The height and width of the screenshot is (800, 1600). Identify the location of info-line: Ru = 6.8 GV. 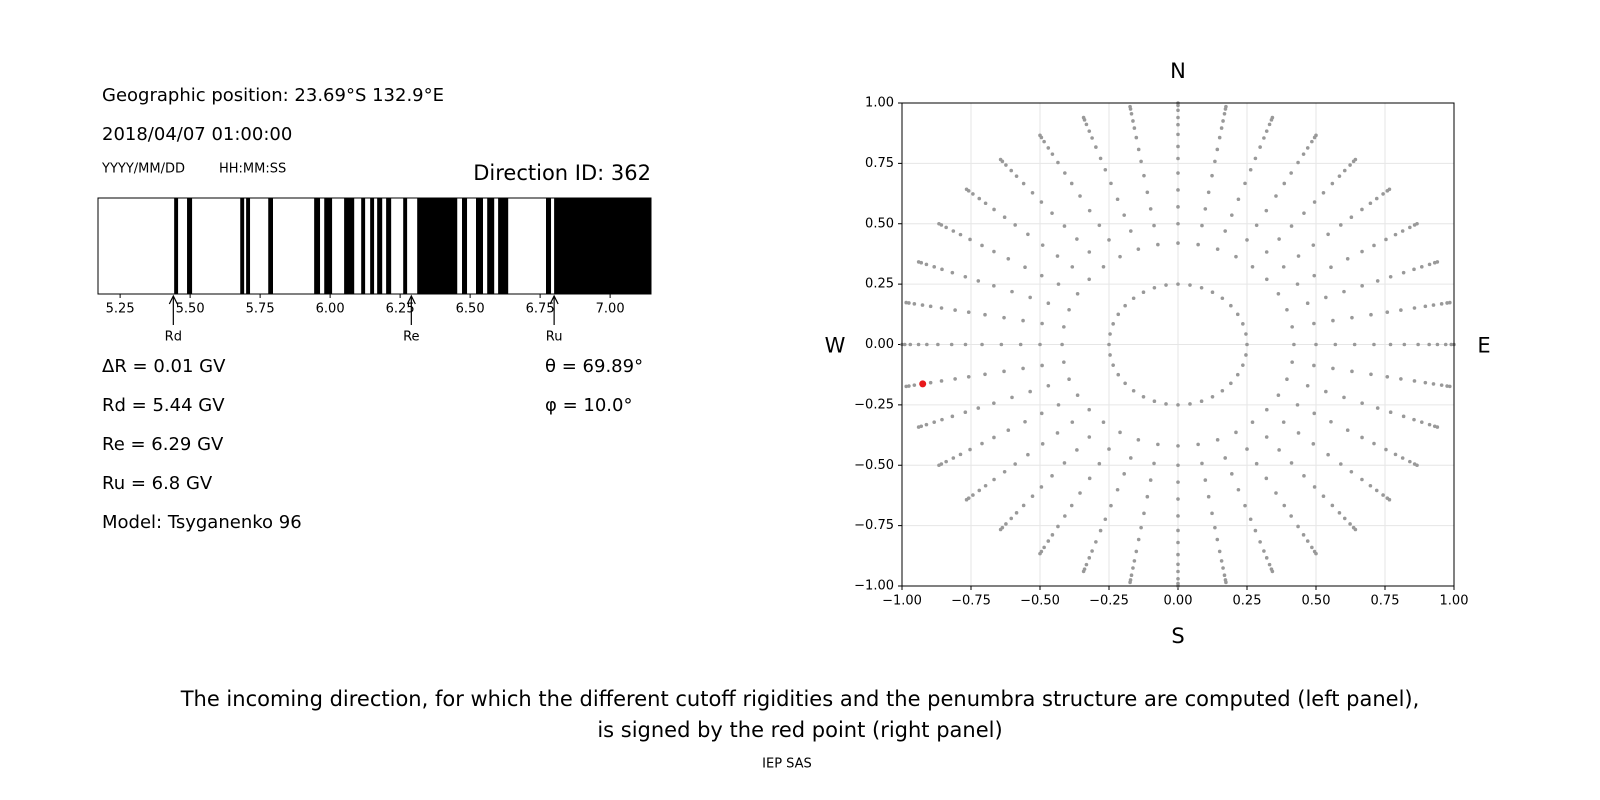
(157, 483).